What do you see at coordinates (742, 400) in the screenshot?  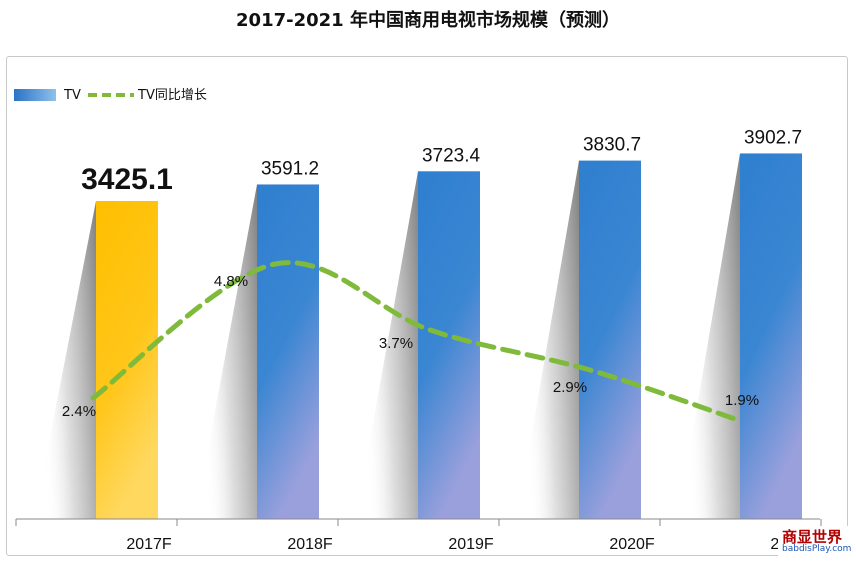 I see `line-value-label: 1.9%` at bounding box center [742, 400].